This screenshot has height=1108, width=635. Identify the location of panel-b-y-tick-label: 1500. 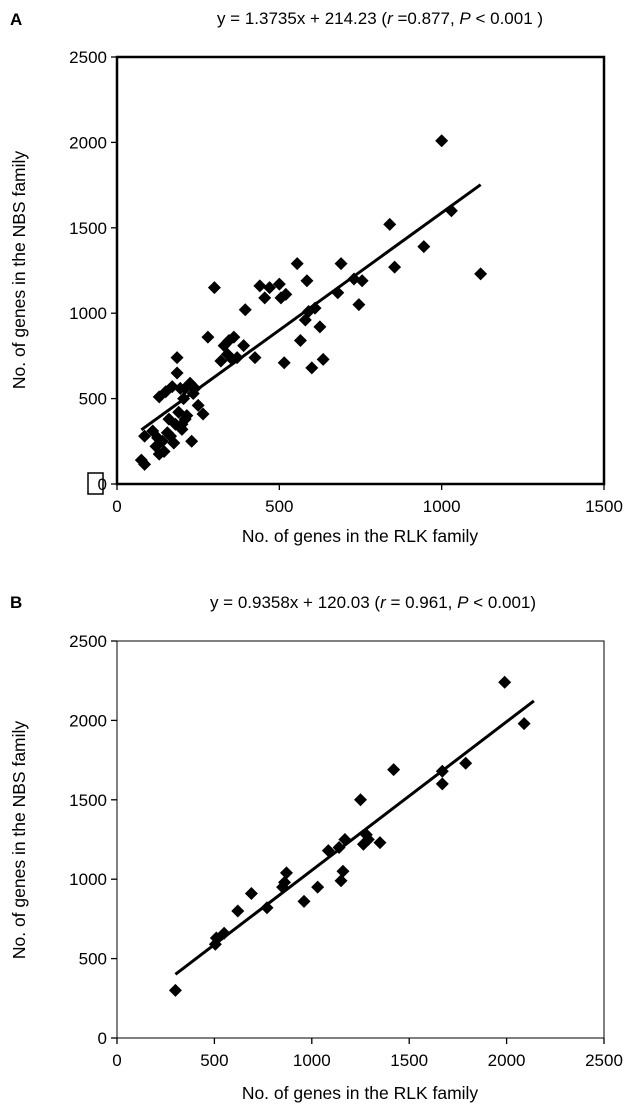
(88, 800).